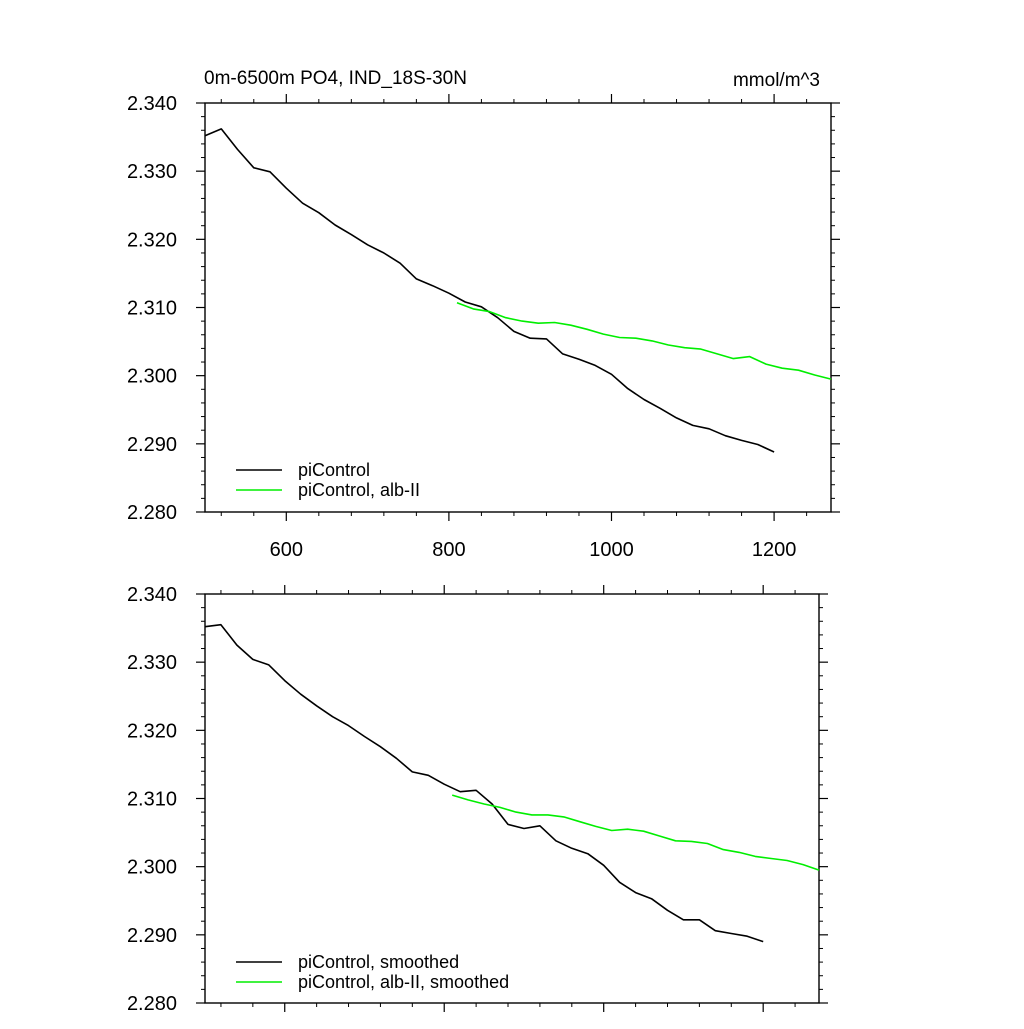 The image size is (1024, 1029). Describe the element at coordinates (774, 550) in the screenshot. I see `x-tick-label: 1200` at that location.